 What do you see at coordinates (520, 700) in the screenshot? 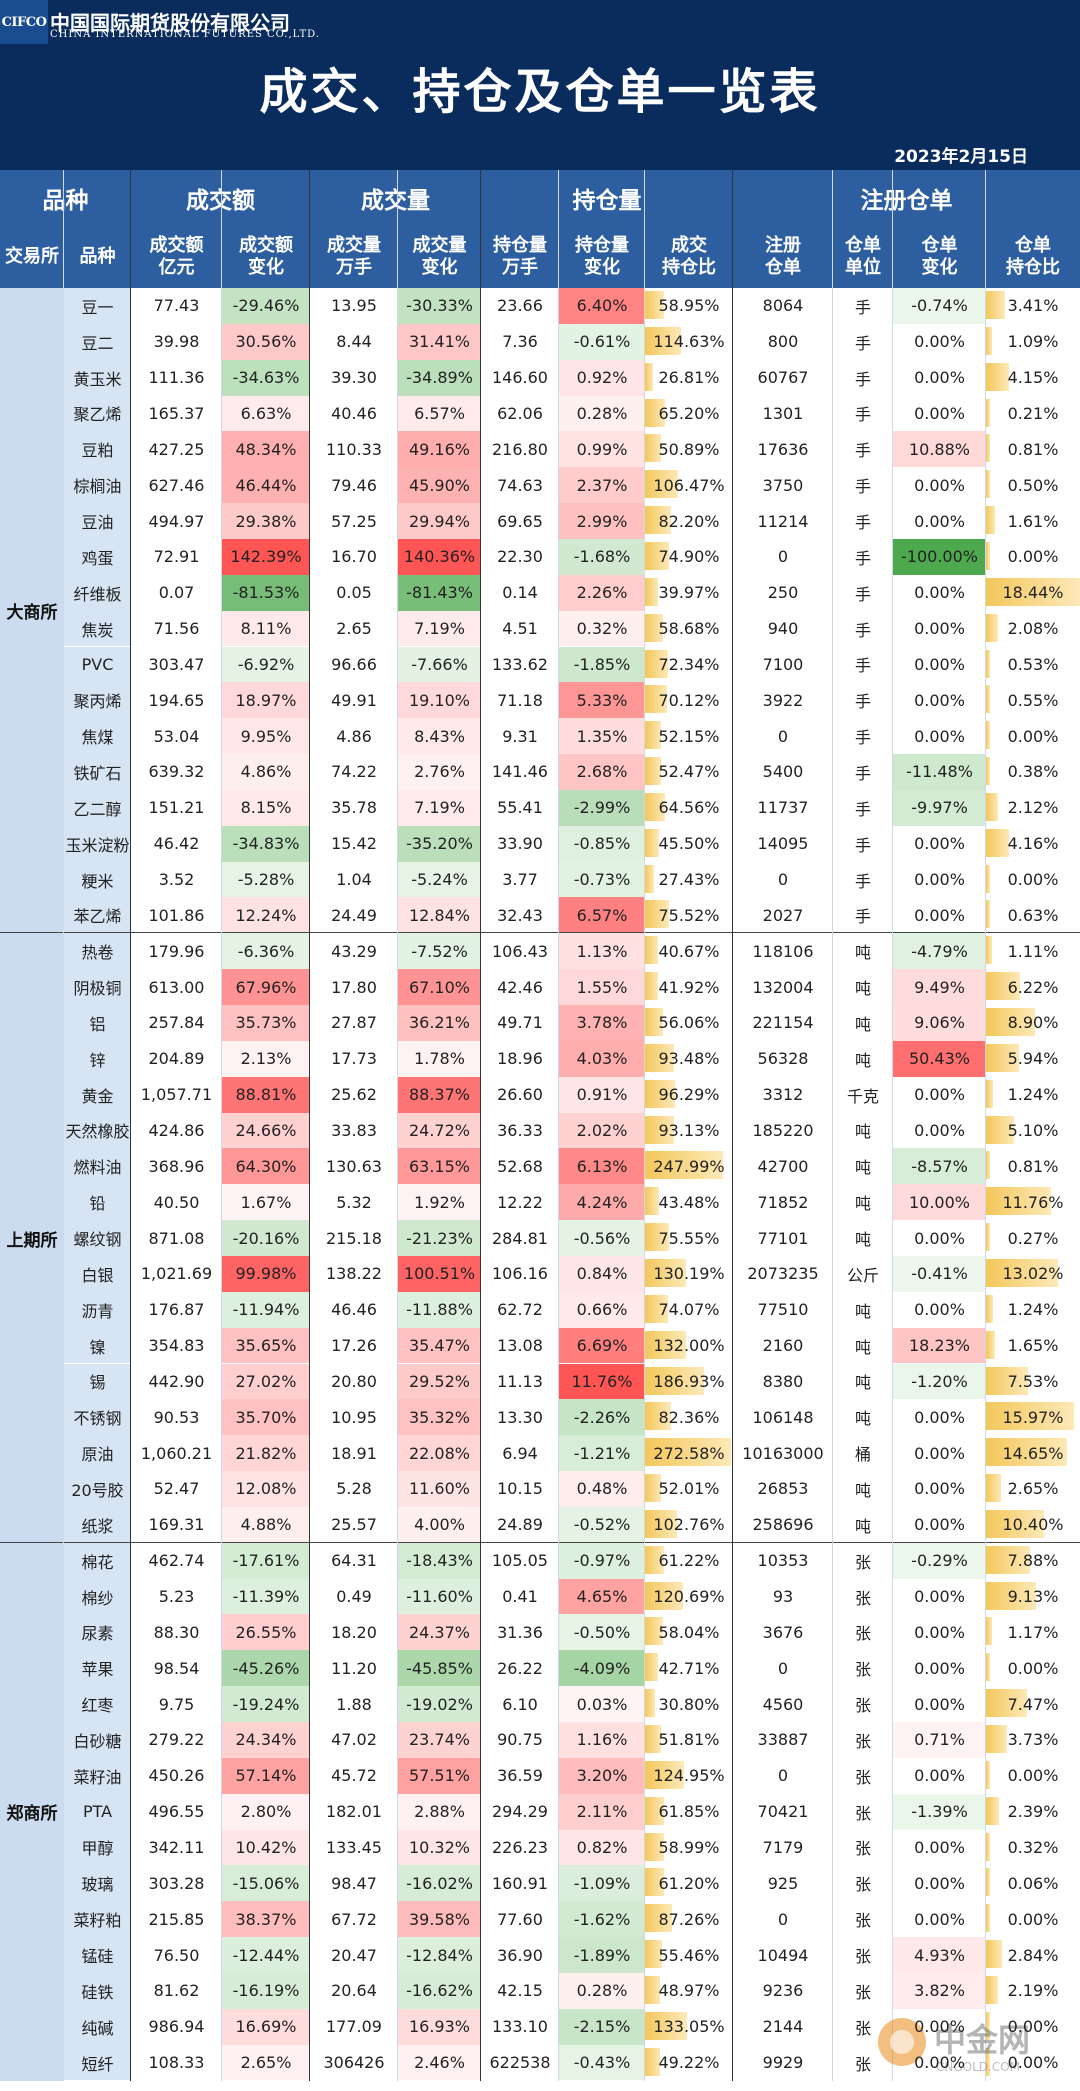
I see `open-interest-value: 71.18` at bounding box center [520, 700].